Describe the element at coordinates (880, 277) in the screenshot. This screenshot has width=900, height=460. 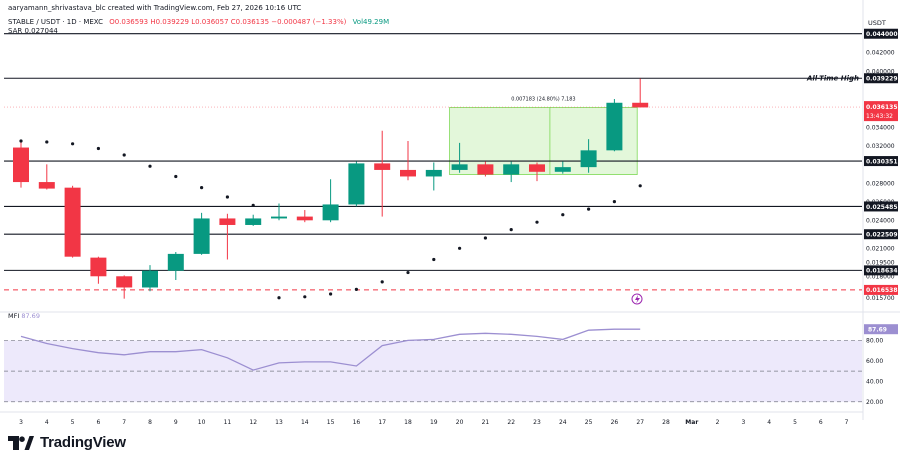
I see `price-tick-label: 0.018000` at that location.